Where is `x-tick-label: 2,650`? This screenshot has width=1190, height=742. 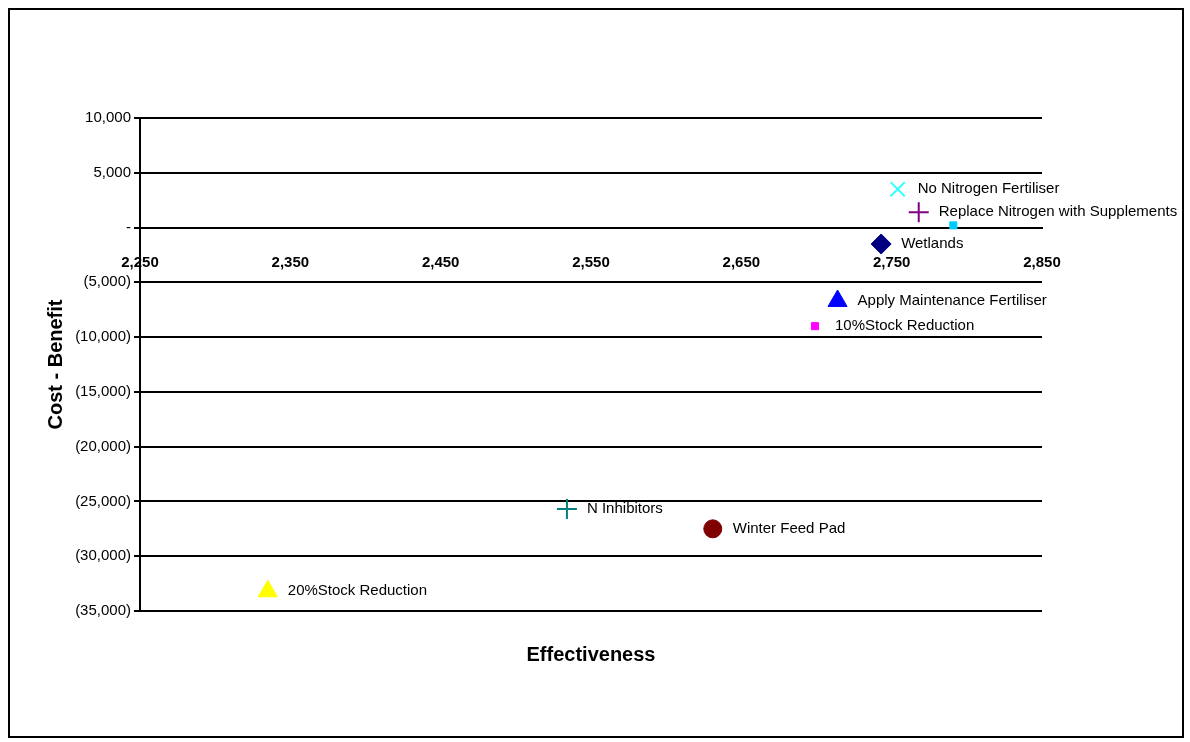
x-tick-label: 2,650 is located at coordinates (741, 261).